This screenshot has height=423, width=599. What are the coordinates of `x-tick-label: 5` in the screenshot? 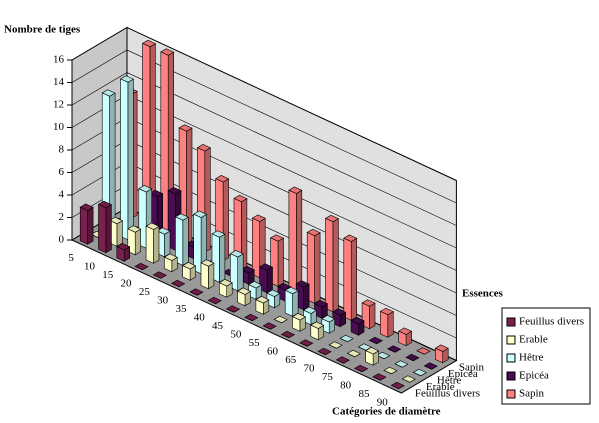 It's located at (71, 258).